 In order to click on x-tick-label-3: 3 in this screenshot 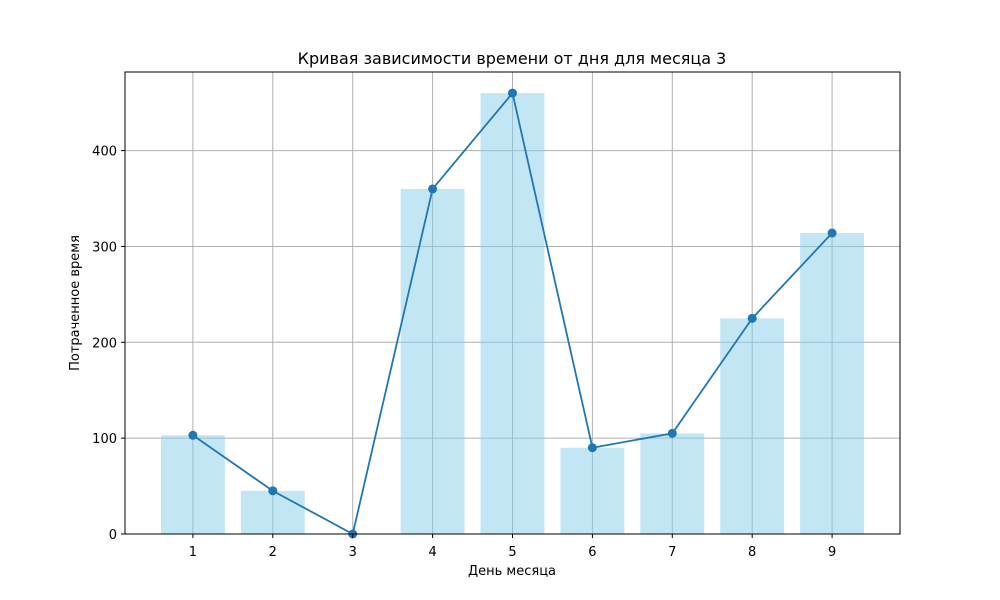, I will do `click(353, 552)`.